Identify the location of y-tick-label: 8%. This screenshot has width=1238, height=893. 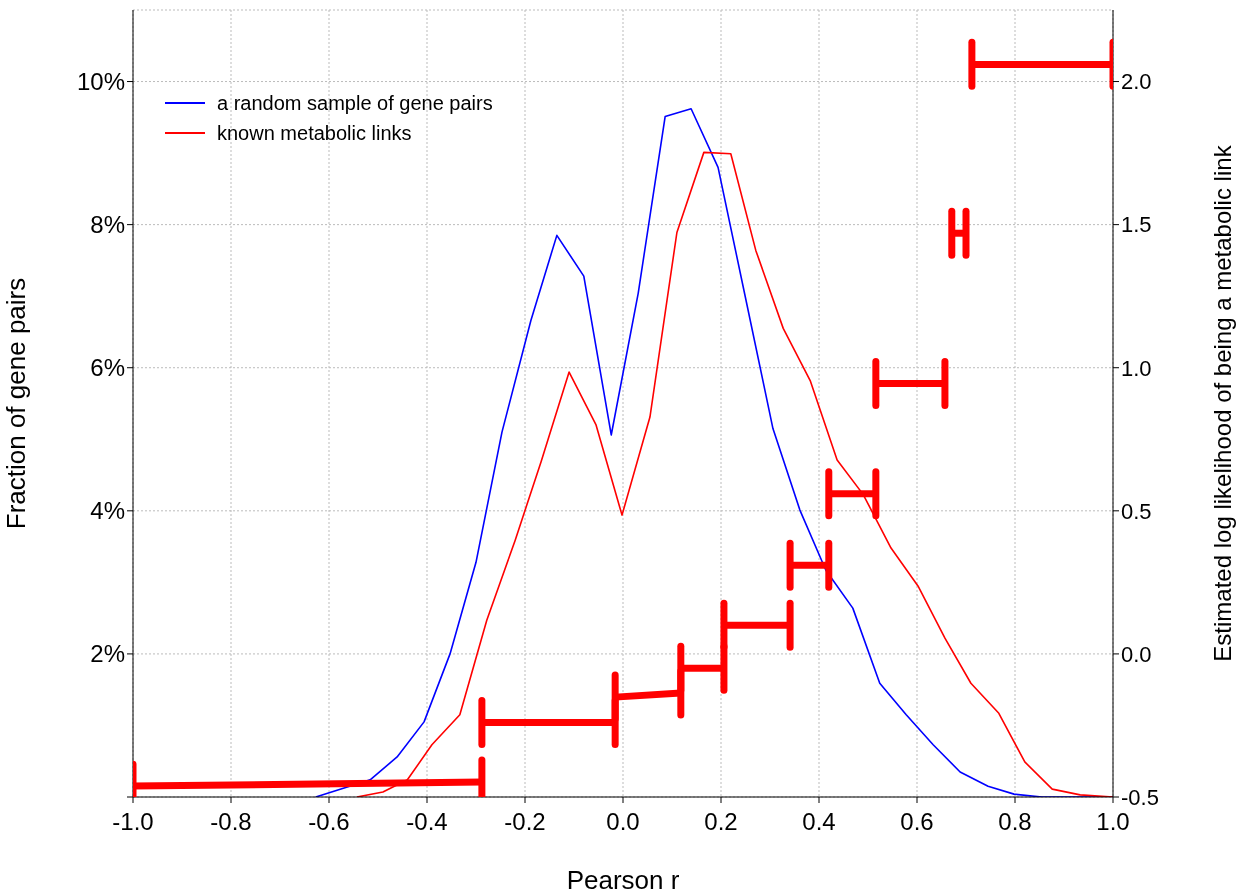
(107, 225).